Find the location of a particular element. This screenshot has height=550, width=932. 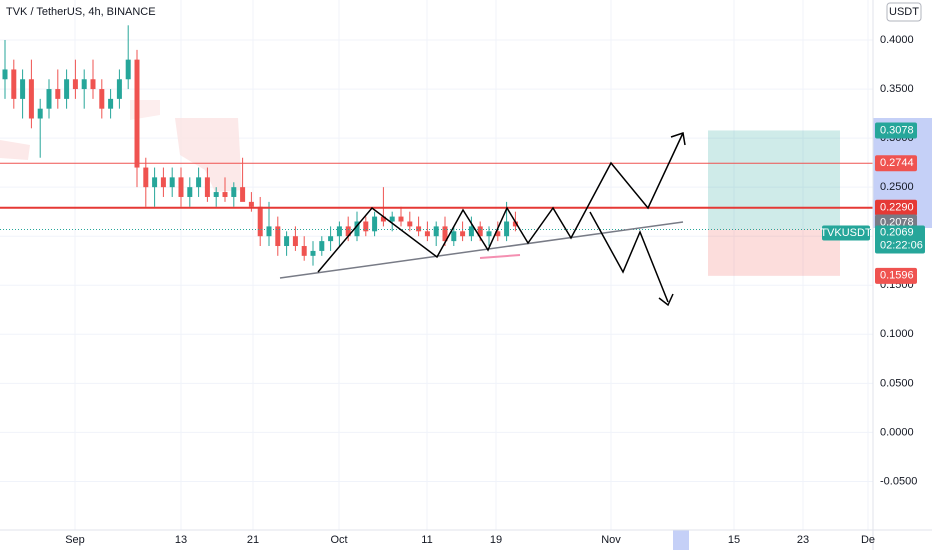

x-tick-label: Oct is located at coordinates (338, 540).